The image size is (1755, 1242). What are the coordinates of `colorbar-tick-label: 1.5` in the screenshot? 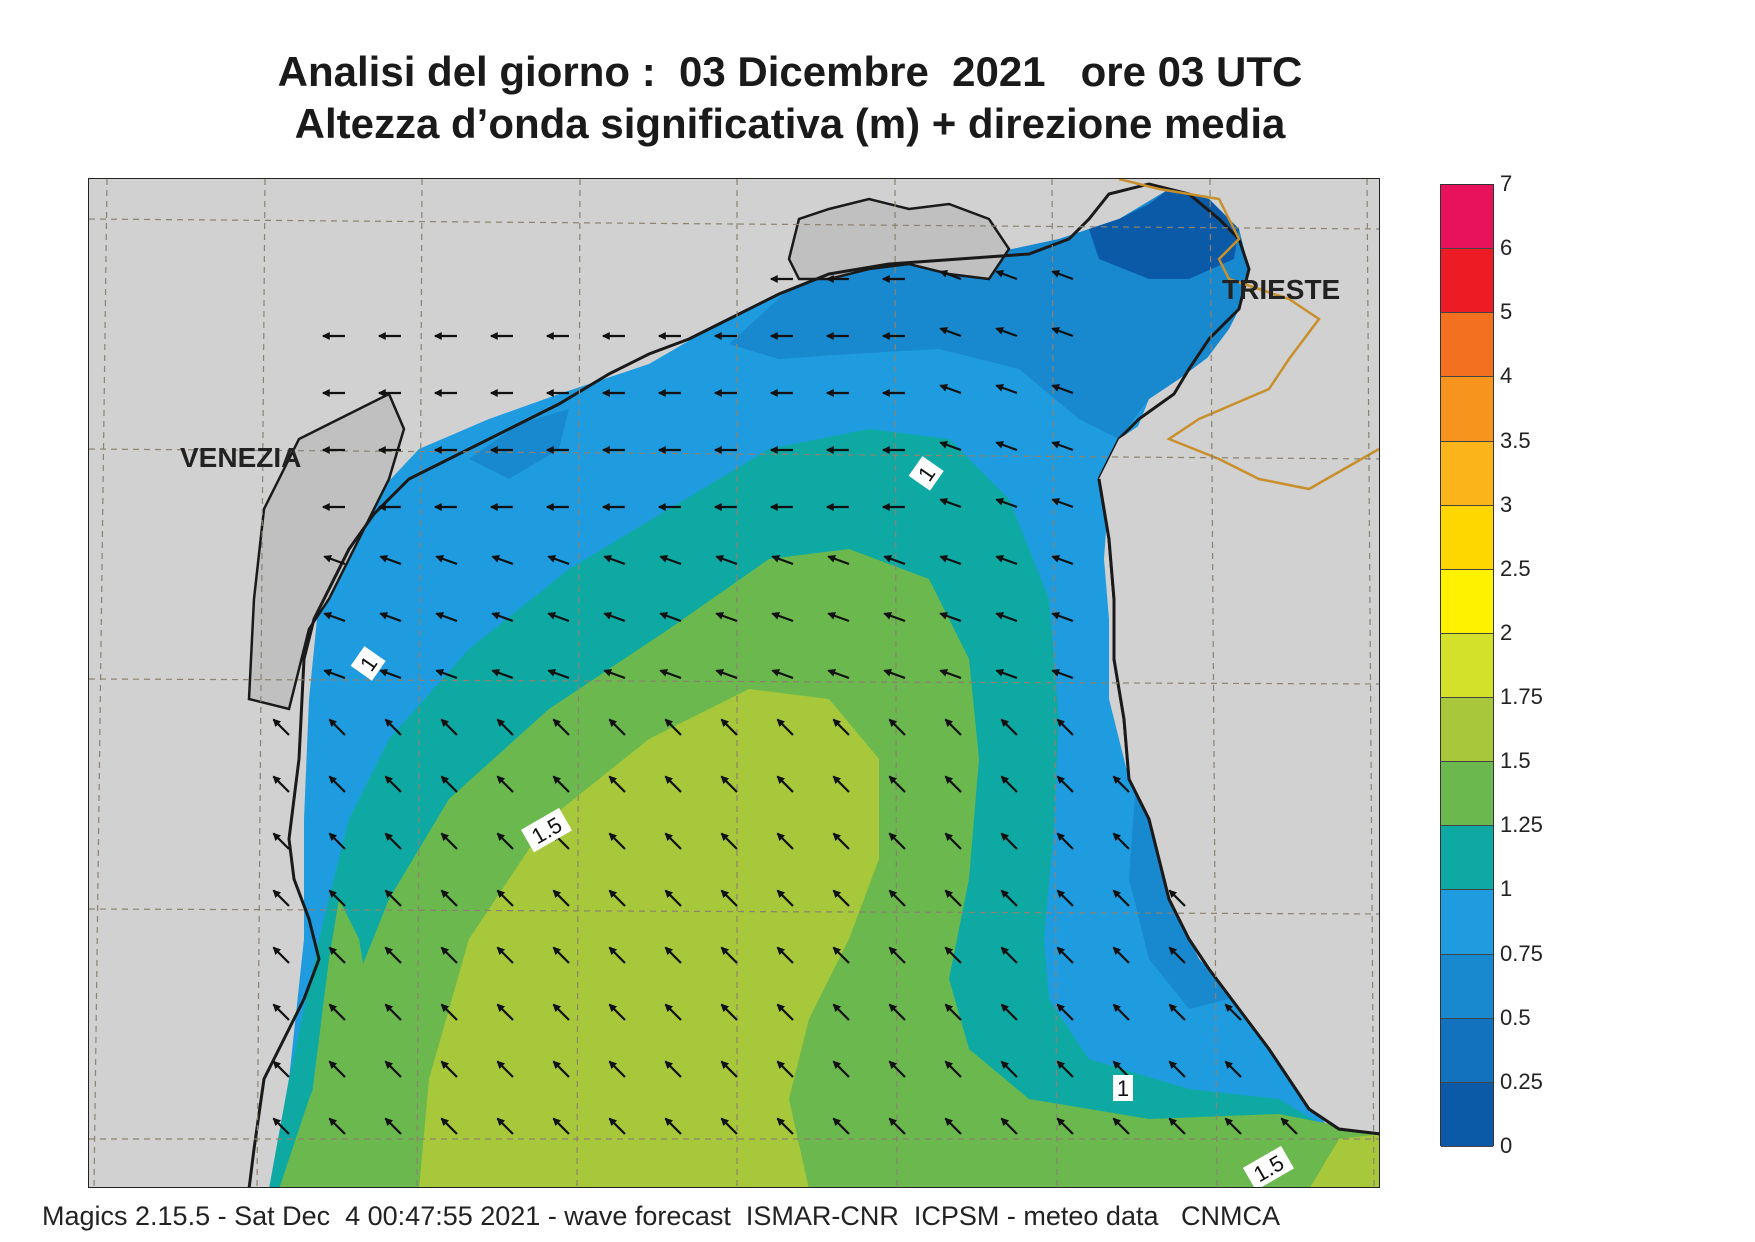 It's located at (1515, 761).